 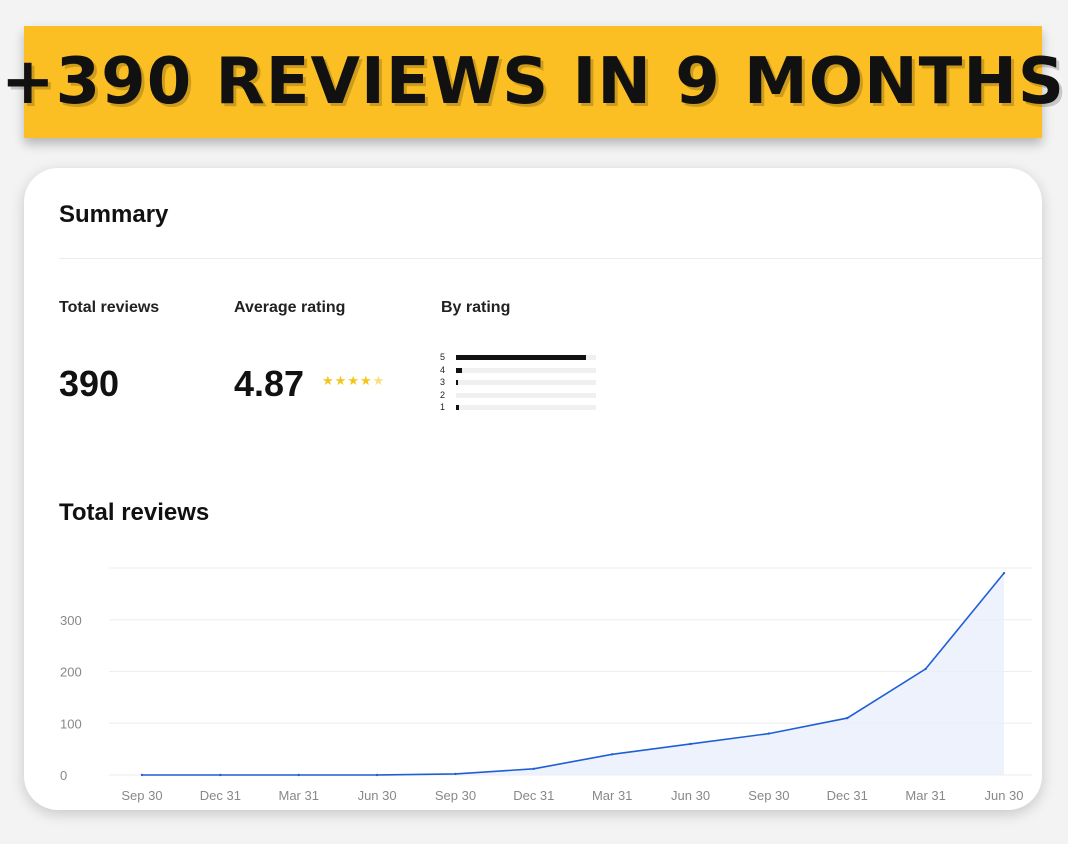 I want to click on headline-text: +390 REVIEWS IN 9 MONTHS, so click(x=533, y=82).